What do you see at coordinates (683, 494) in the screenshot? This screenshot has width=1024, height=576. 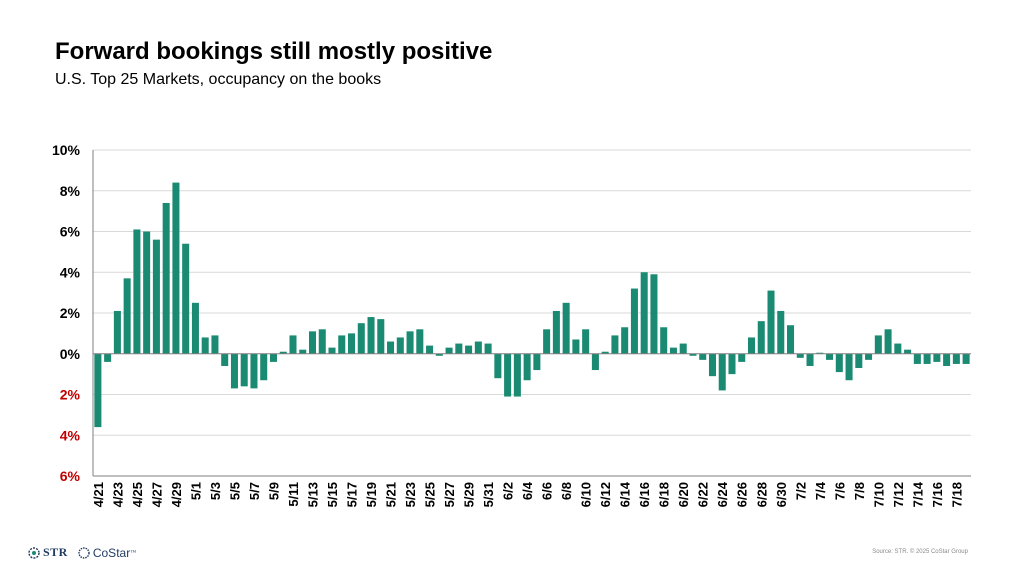 I see `x-tick-label: 6/20` at bounding box center [683, 494].